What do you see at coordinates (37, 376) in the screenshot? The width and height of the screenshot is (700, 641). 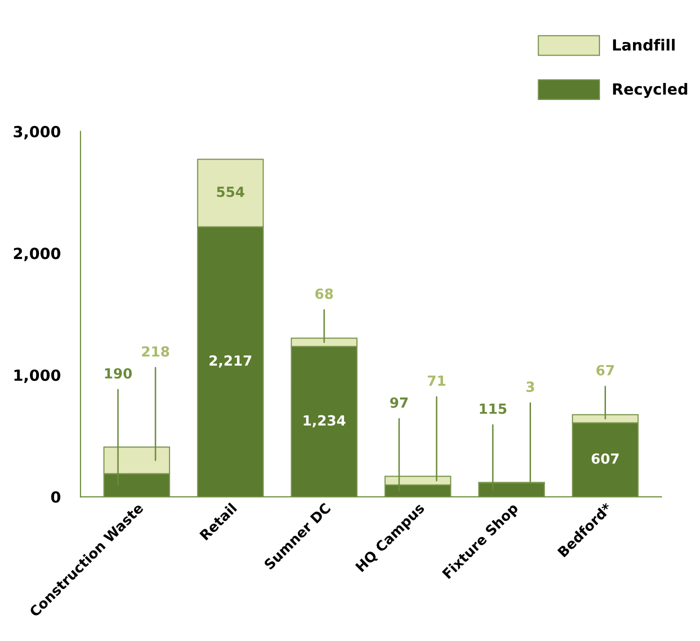 I see `y-tick-label: 1,000` at bounding box center [37, 376].